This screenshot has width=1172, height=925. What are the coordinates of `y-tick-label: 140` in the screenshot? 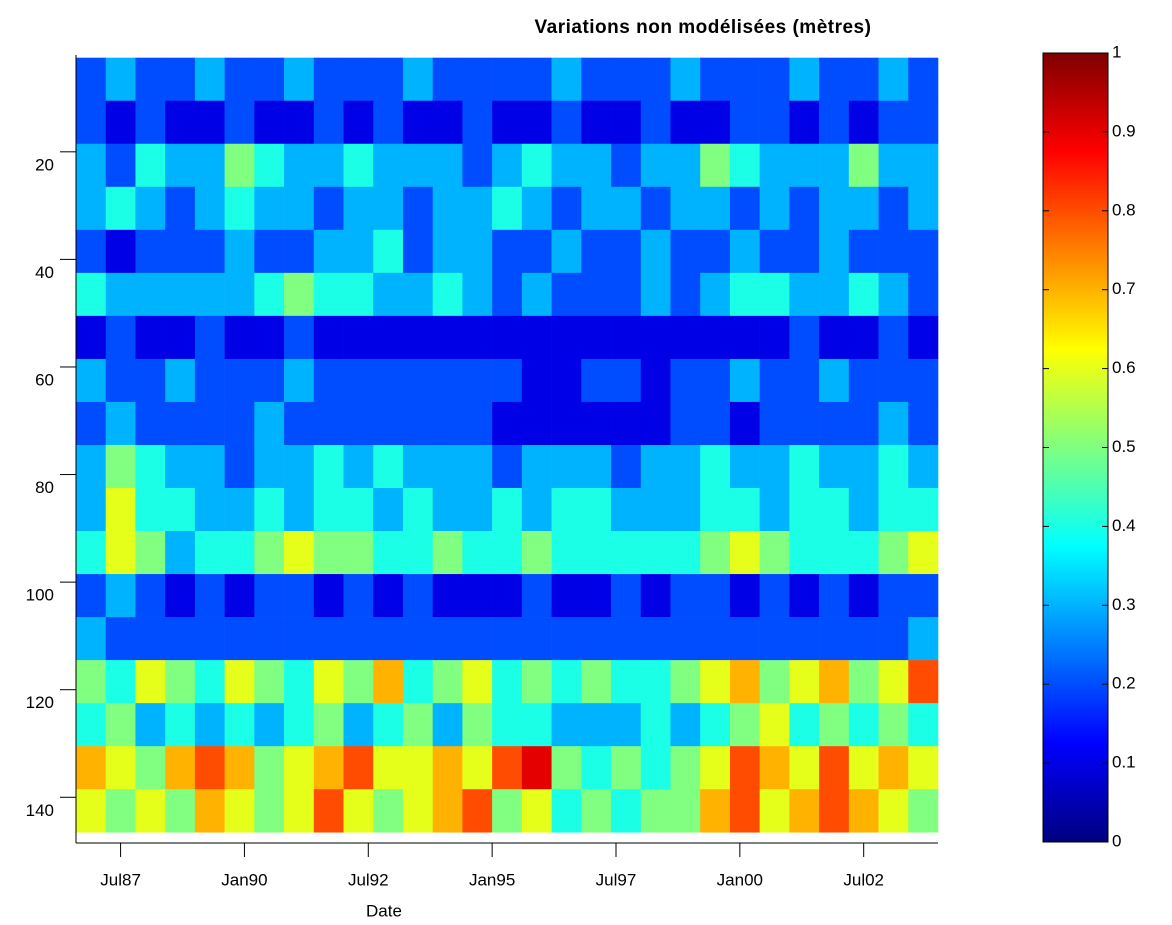 It's located at (40, 810).